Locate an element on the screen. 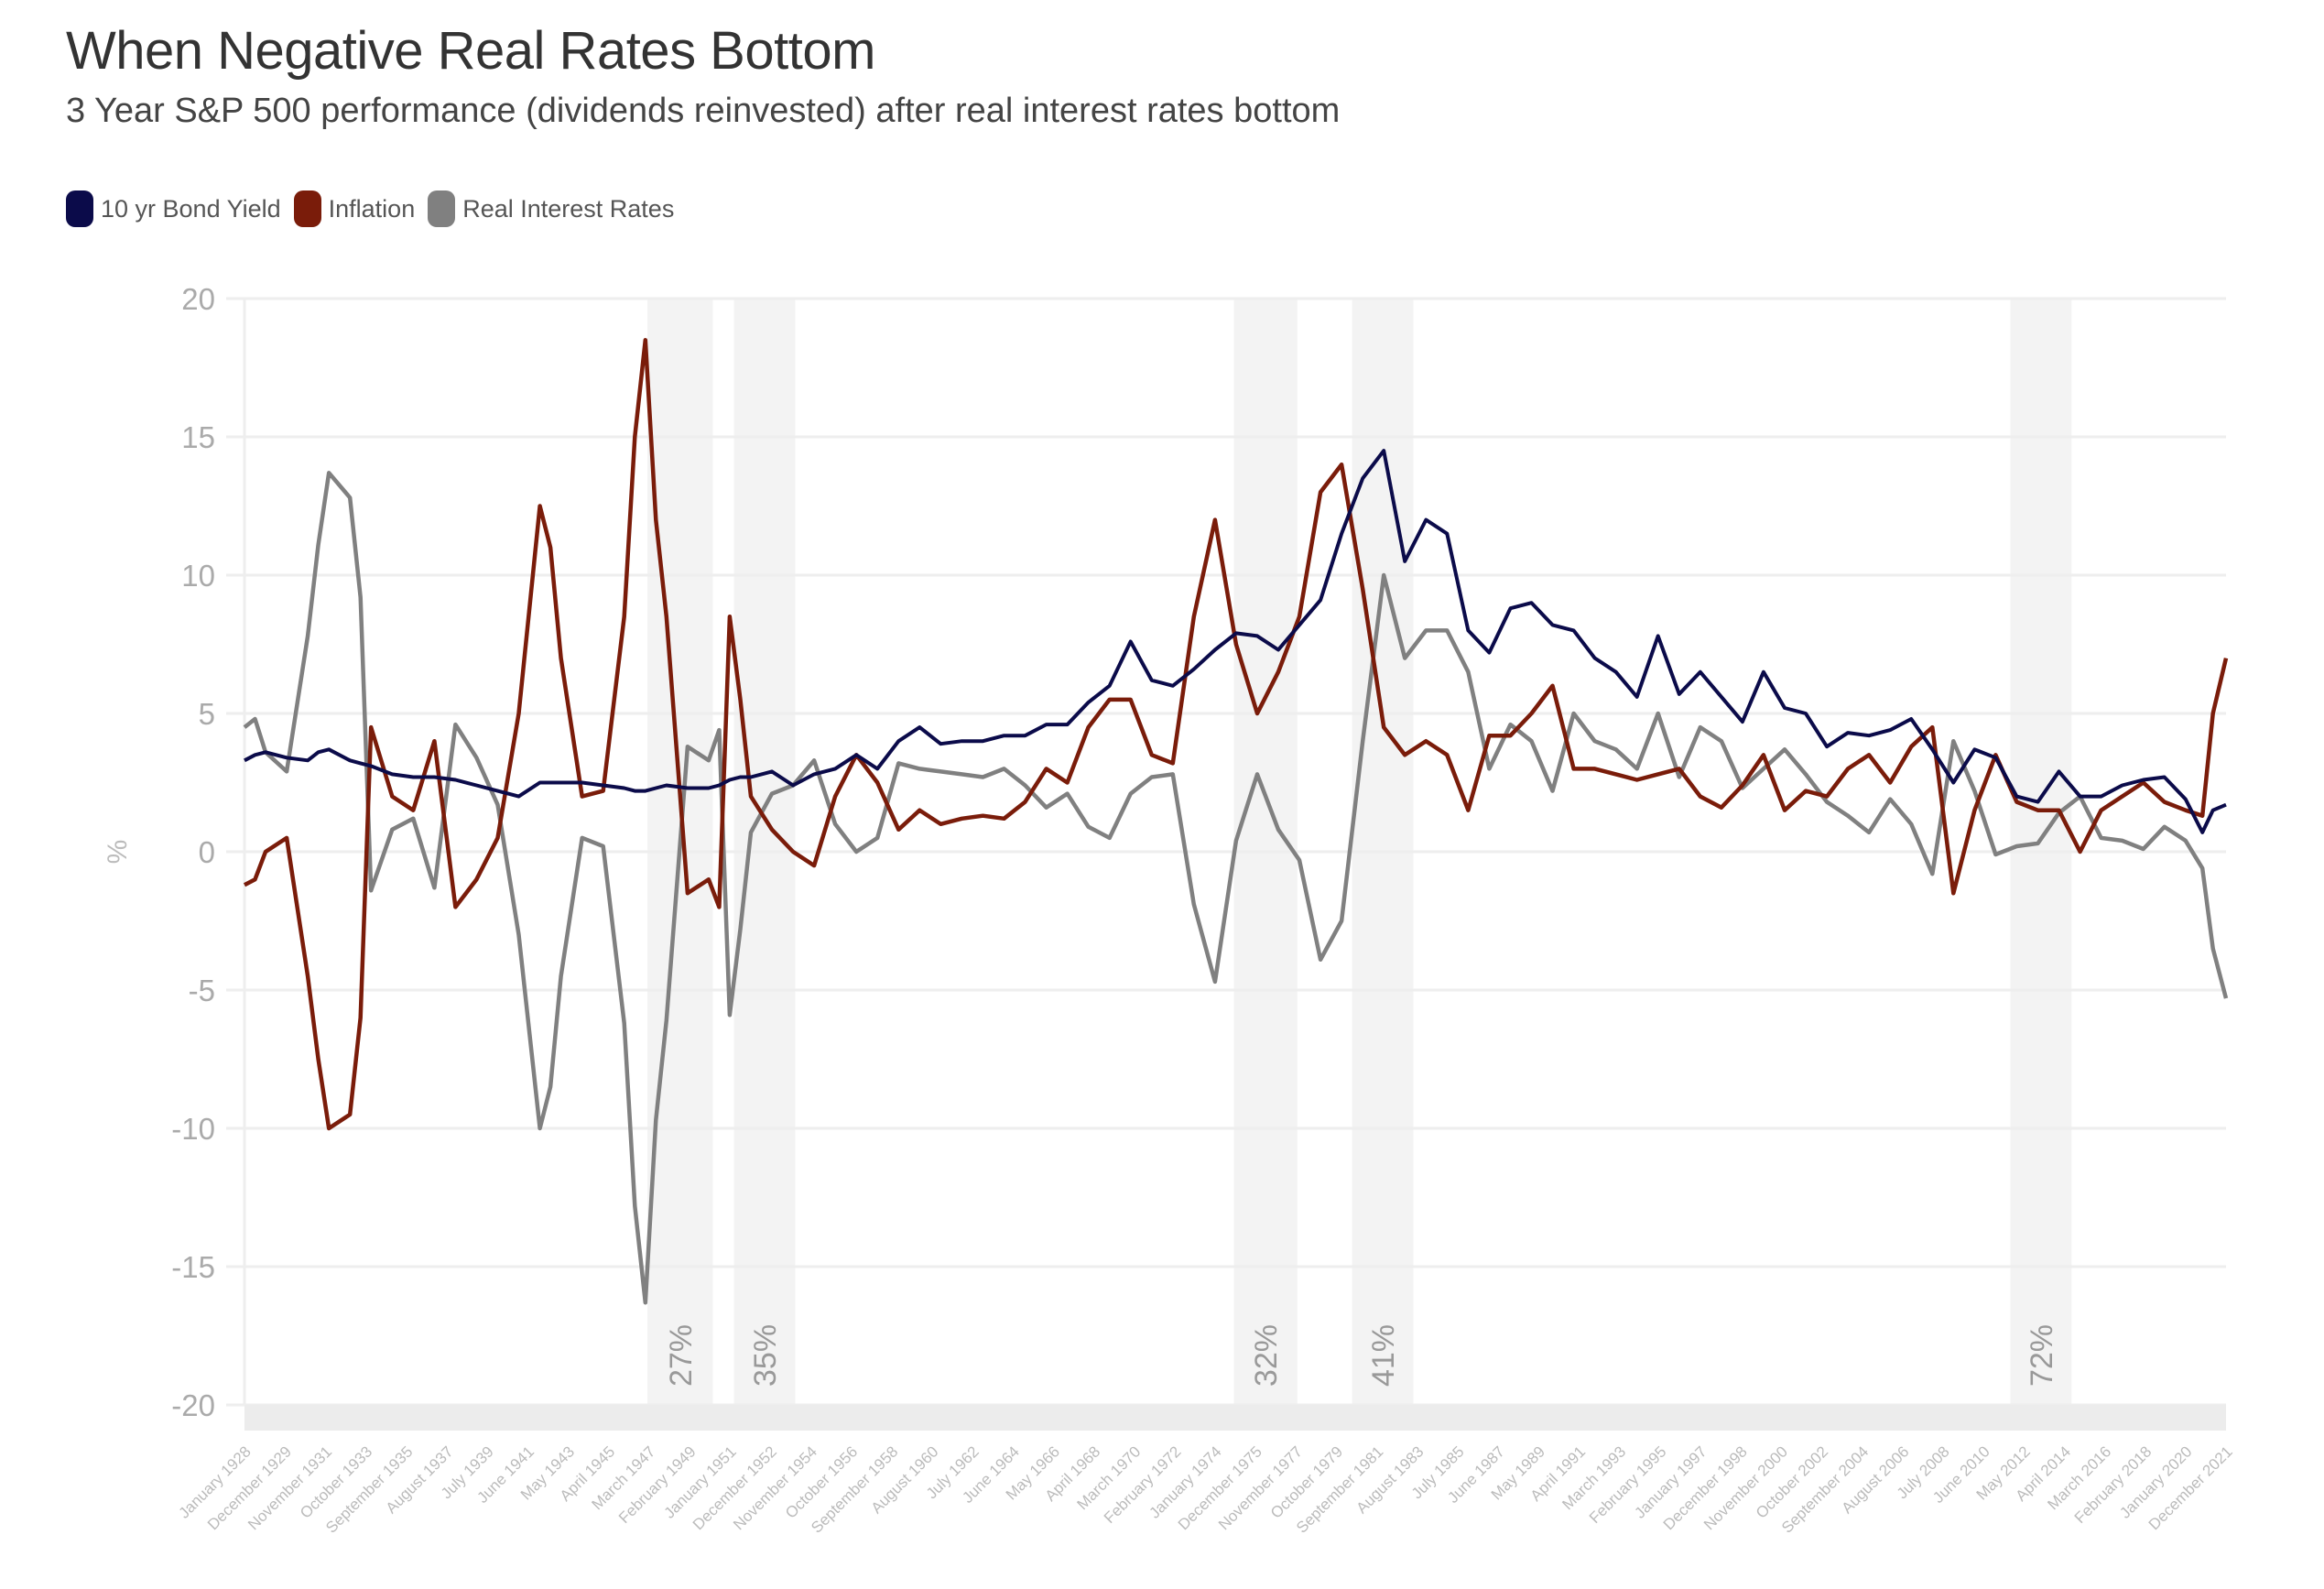 This screenshot has width=2324, height=1589. y-tick-label: 10 is located at coordinates (198, 576).